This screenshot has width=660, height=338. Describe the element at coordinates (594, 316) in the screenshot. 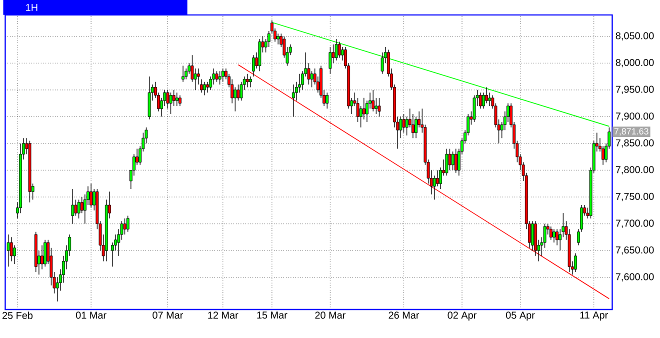

I see `x-tick-label: 11 Apr` at that location.